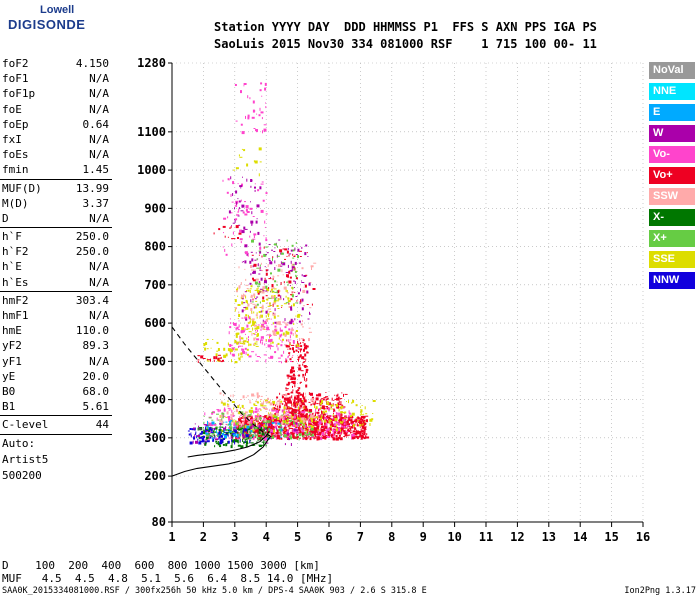 The image size is (700, 600). Describe the element at coordinates (56, 376) in the screenshot. I see `param-row: yE 20.0` at that location.